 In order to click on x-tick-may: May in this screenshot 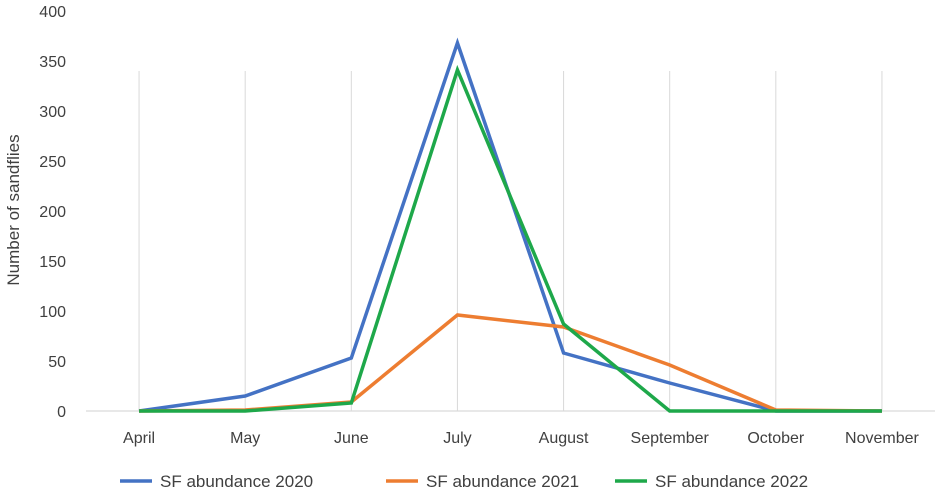, I will do `click(245, 438)`.